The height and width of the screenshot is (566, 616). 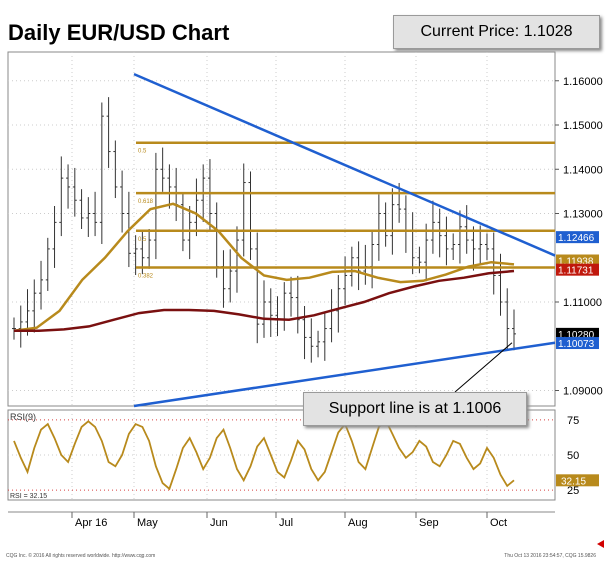 I want to click on y-tick-label: 1.09000, so click(x=583, y=392).